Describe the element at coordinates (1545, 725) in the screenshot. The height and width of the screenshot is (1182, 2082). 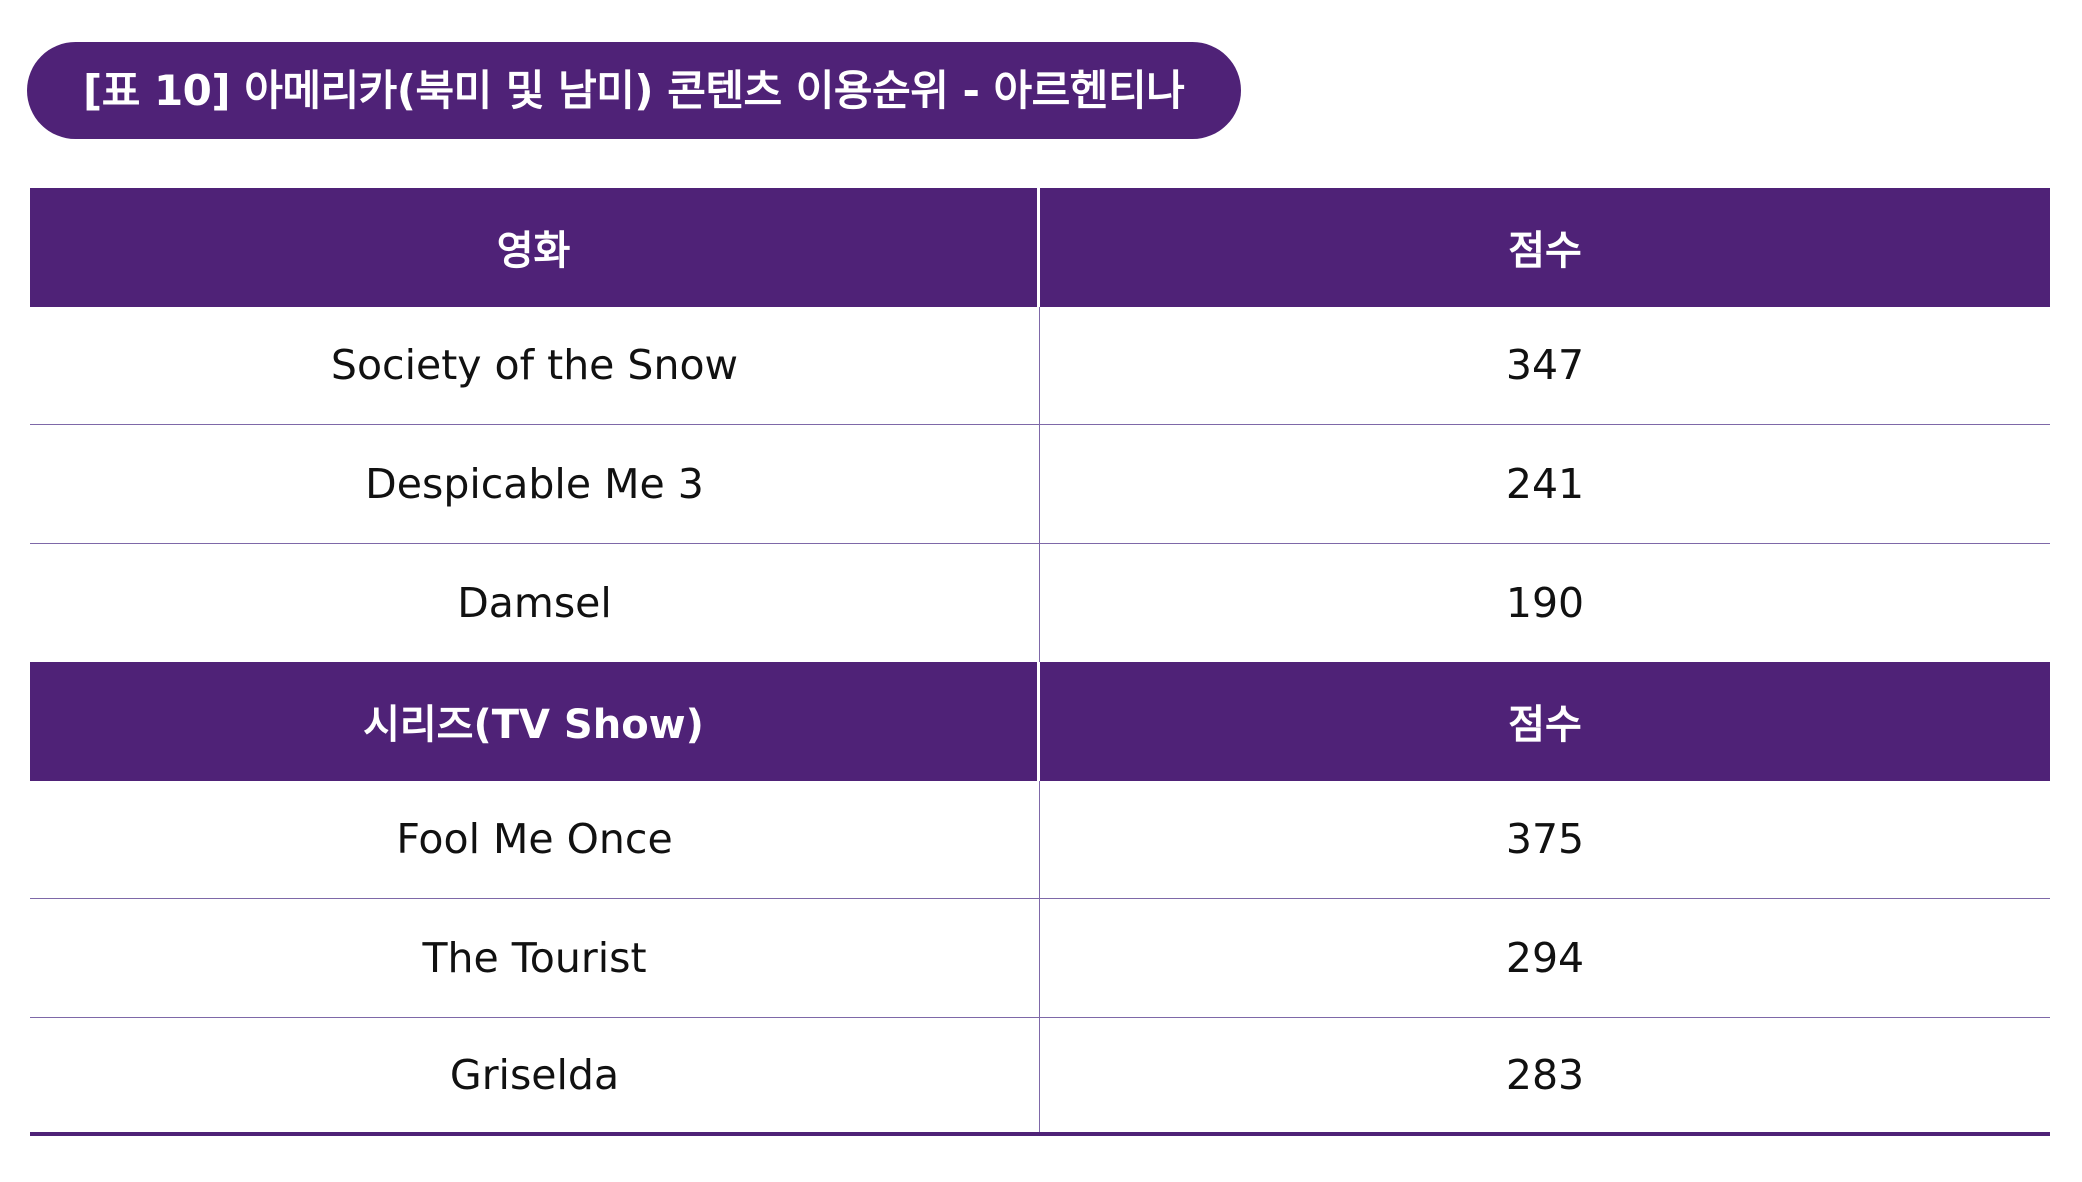
I see `series-score-header: 점수` at that location.